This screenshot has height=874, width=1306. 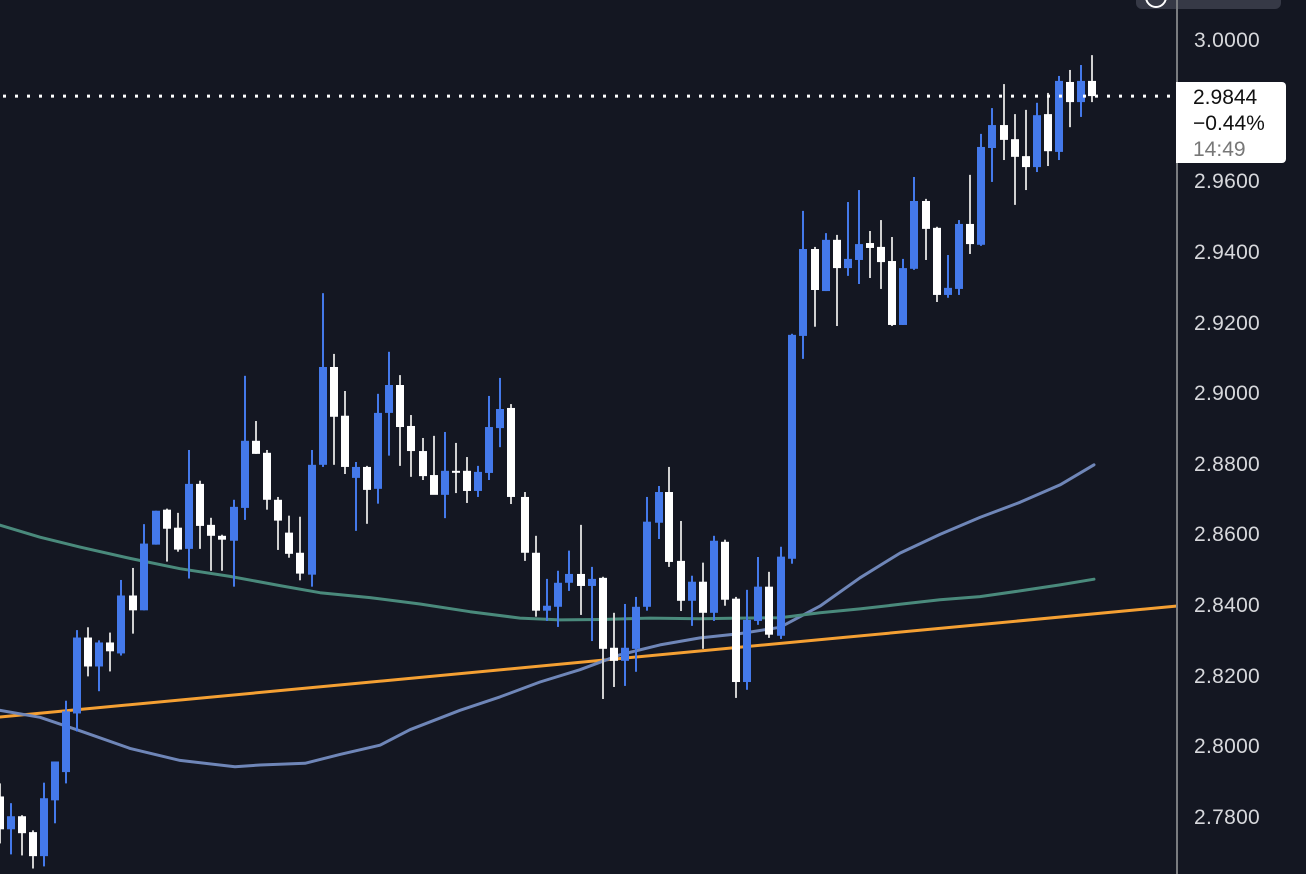 I want to click on top-toolbar-button, so click(x=1208, y=4).